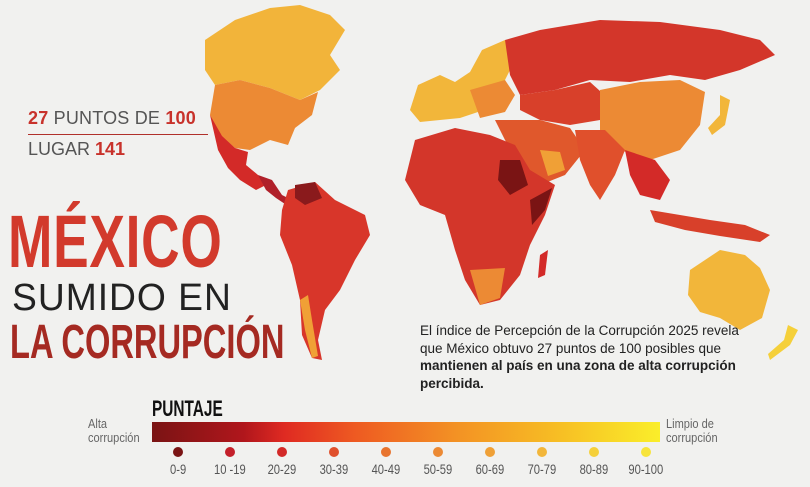 This screenshot has height=487, width=810. What do you see at coordinates (275, 190) in the screenshot?
I see `map-central-america` at bounding box center [275, 190].